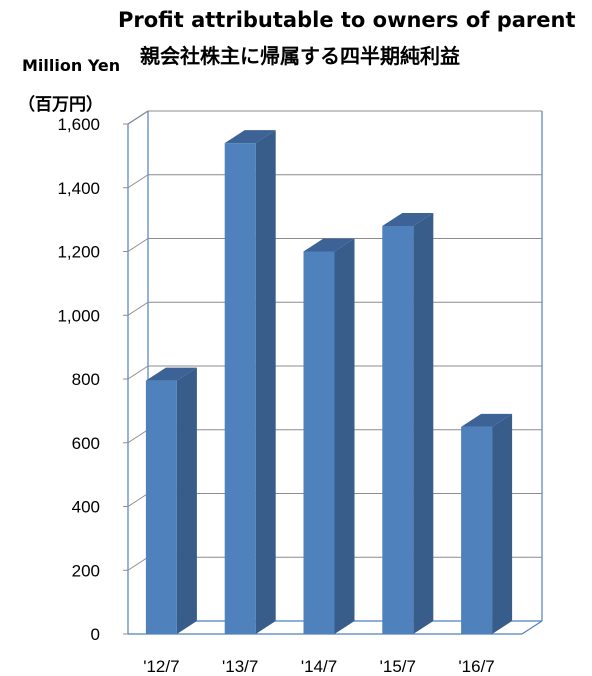 This screenshot has height=676, width=592. Describe the element at coordinates (60, 105) in the screenshot. I see `y-axis-label-japanese: （百万円）` at that location.